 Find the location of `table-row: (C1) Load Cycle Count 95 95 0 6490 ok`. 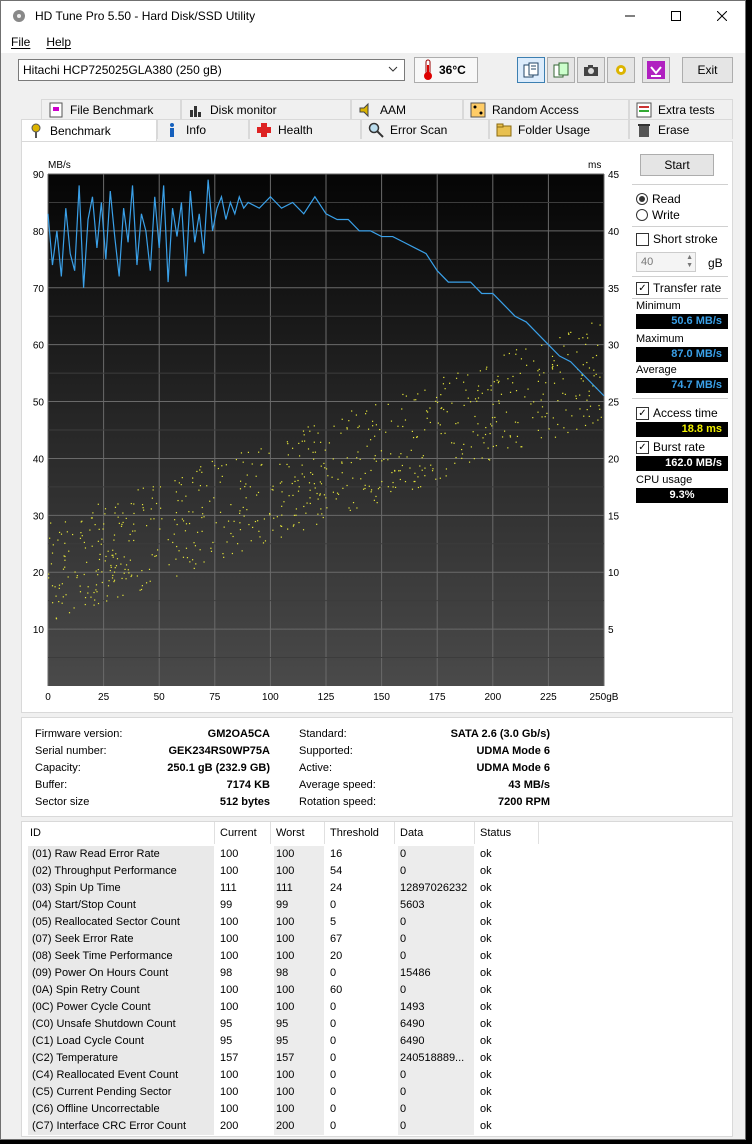

table-row: (C1) Load Cycle Count 95 95 0 6490 ok is located at coordinates (377, 1041).